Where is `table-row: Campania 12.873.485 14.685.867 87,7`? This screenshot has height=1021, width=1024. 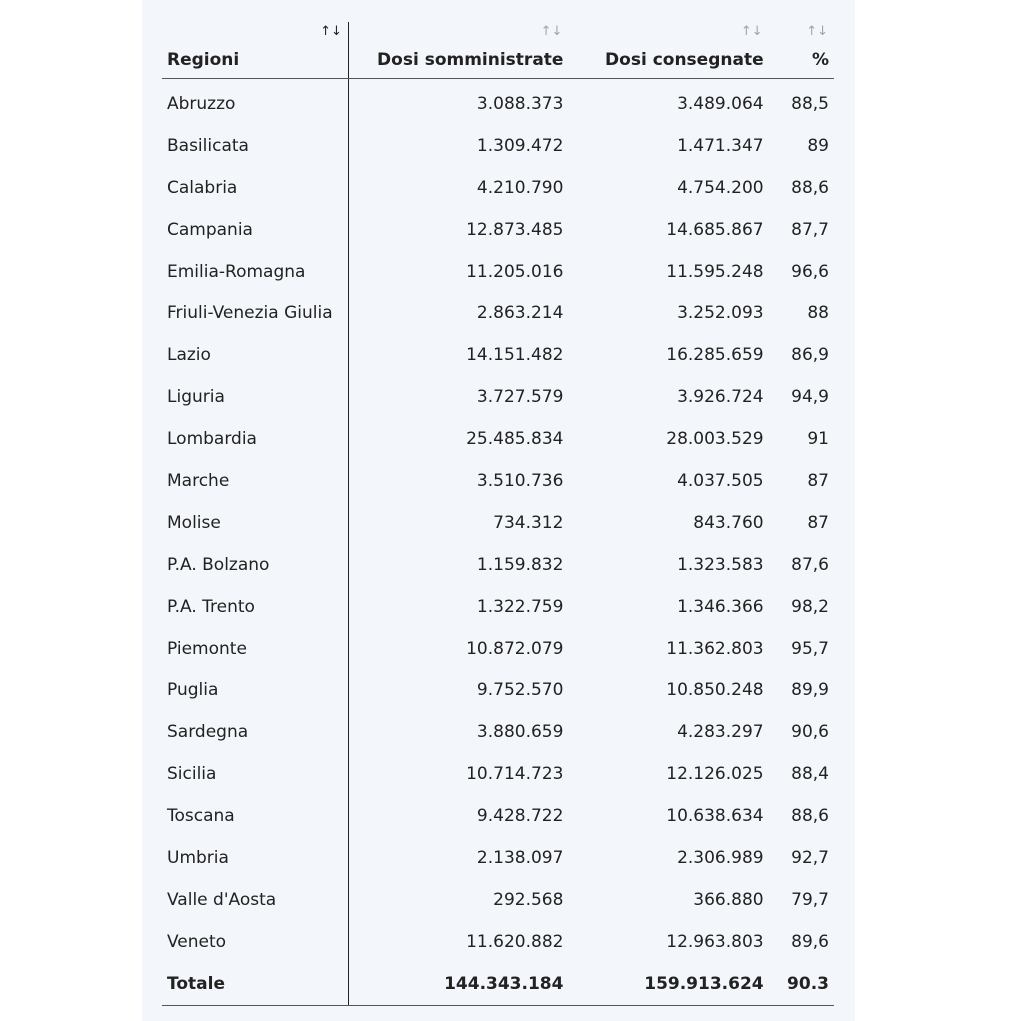
table-row: Campania 12.873.485 14.685.867 87,7 is located at coordinates (498, 229).